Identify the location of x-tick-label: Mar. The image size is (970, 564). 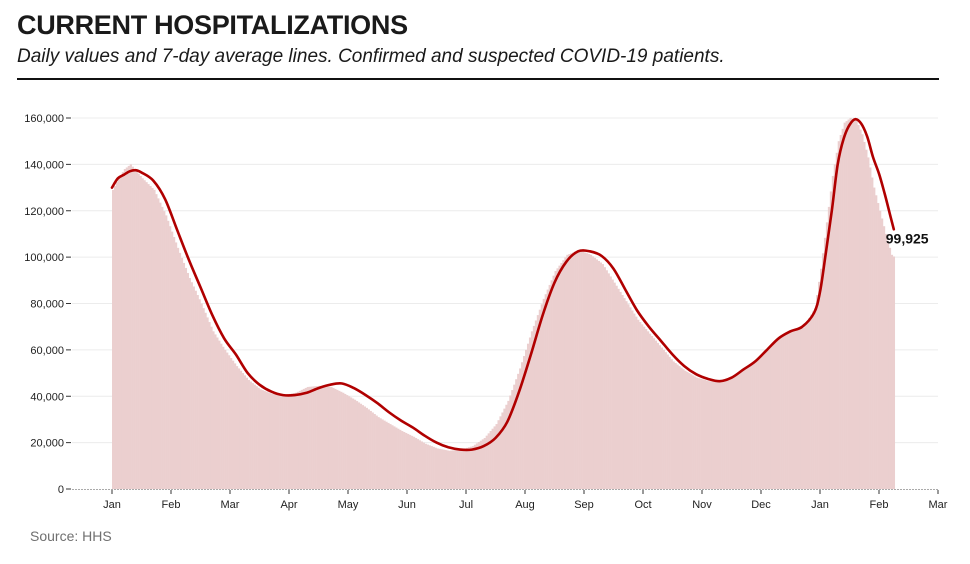
(938, 505).